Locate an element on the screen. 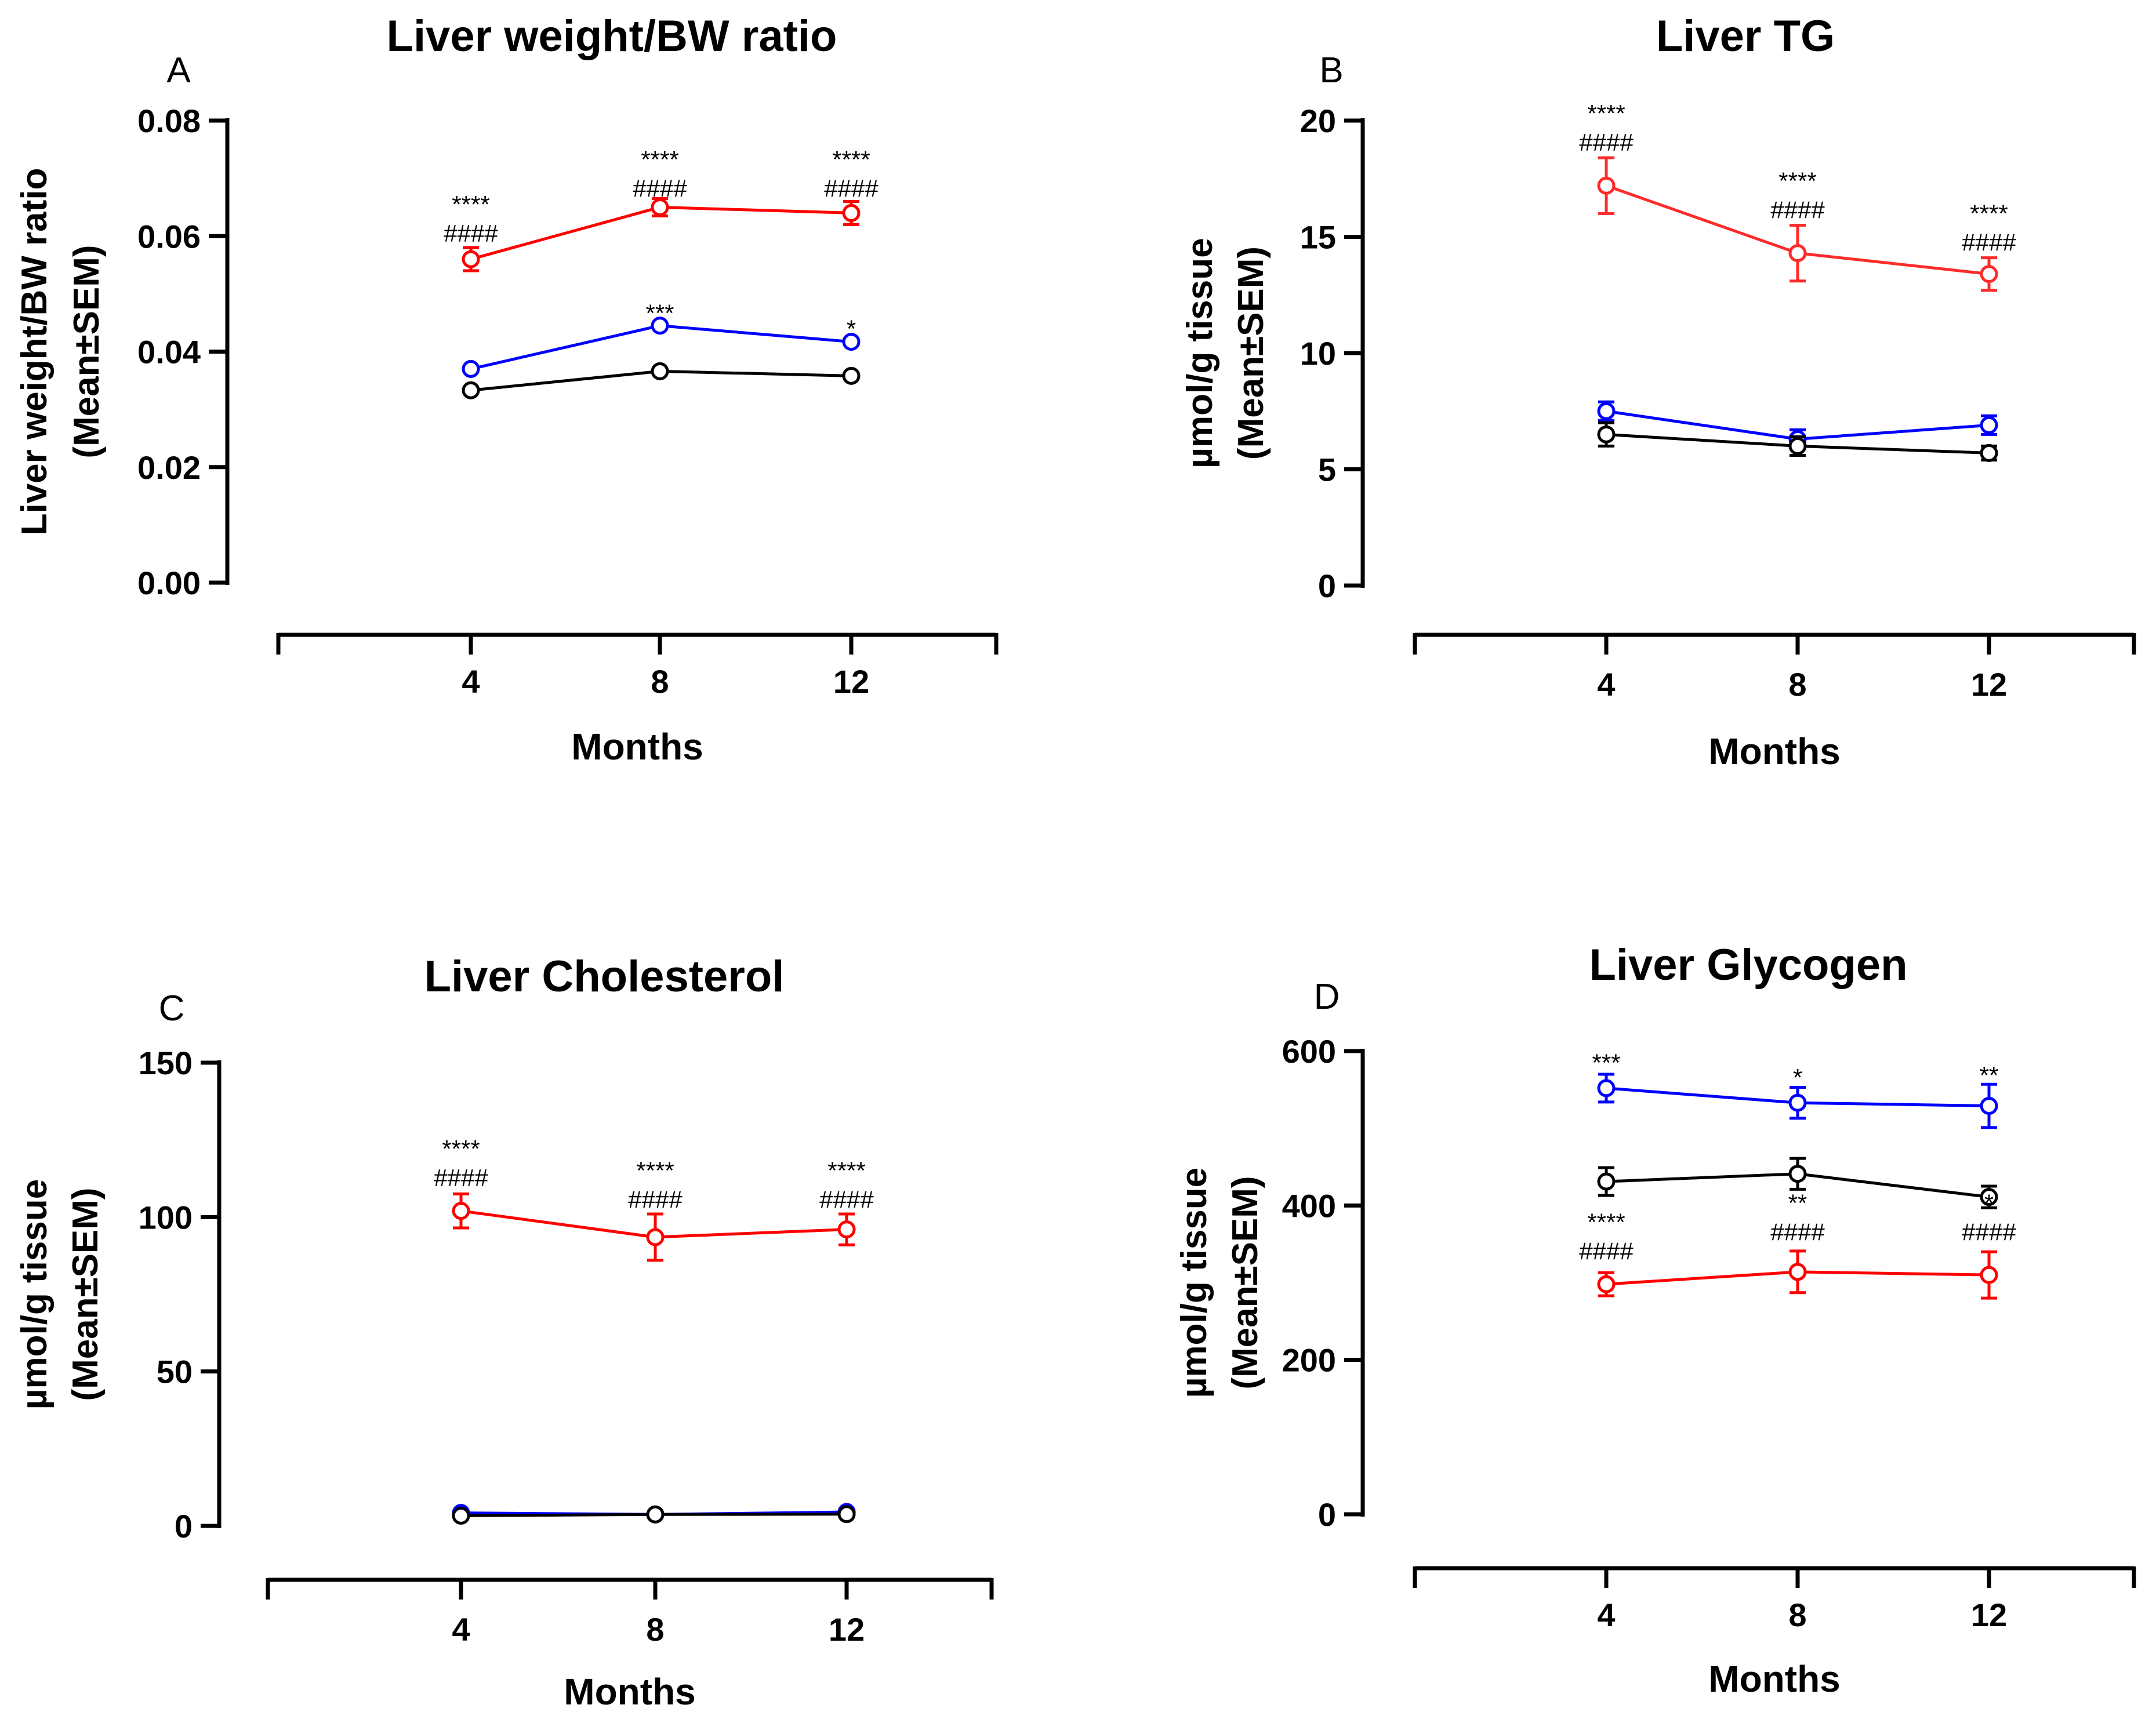  chart-title: Liver TG is located at coordinates (1745, 36).